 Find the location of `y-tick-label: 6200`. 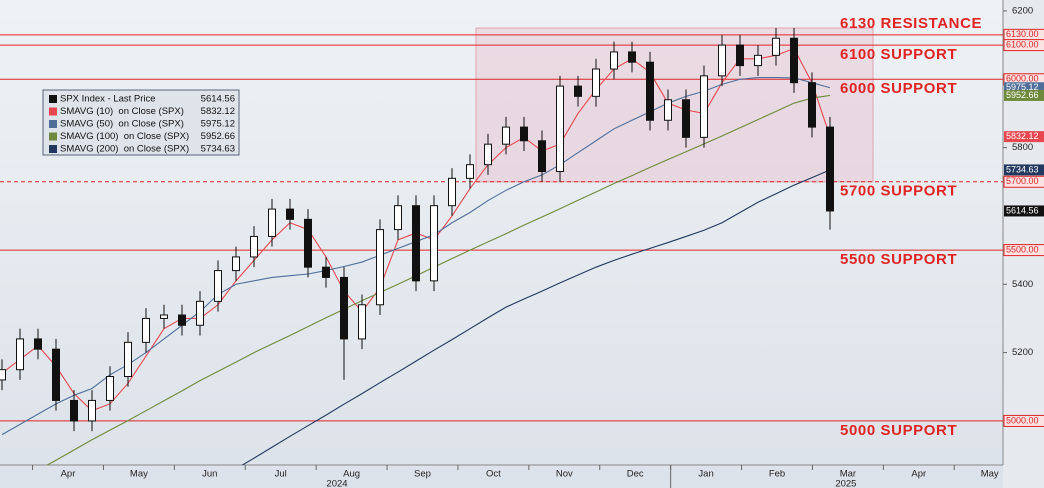

y-tick-label: 6200 is located at coordinates (1022, 10).